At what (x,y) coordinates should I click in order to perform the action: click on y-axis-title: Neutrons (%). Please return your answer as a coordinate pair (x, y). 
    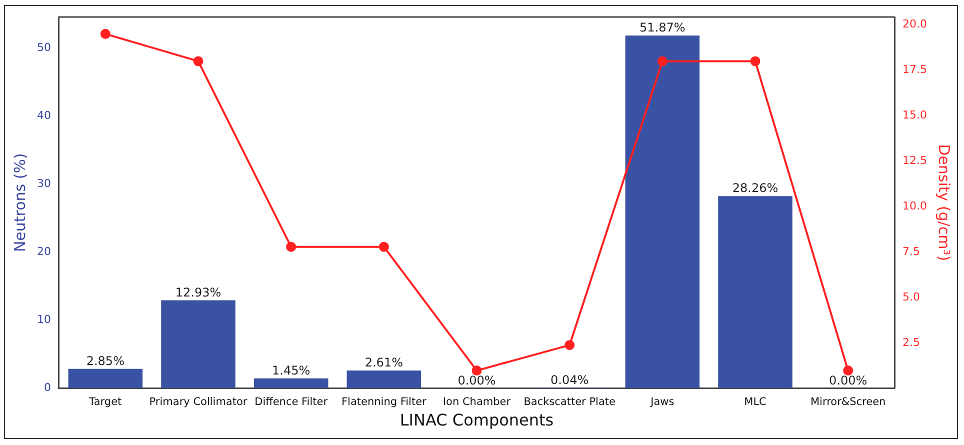
    Looking at the image, I should click on (19, 202).